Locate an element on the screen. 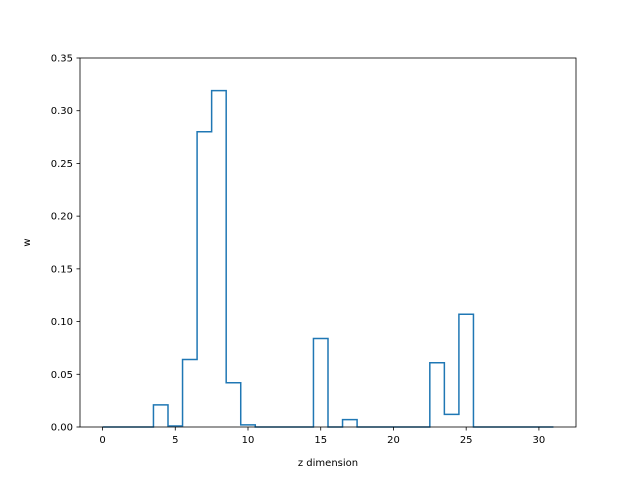 The width and height of the screenshot is (640, 480). x-tick-label: 20 is located at coordinates (393, 440).